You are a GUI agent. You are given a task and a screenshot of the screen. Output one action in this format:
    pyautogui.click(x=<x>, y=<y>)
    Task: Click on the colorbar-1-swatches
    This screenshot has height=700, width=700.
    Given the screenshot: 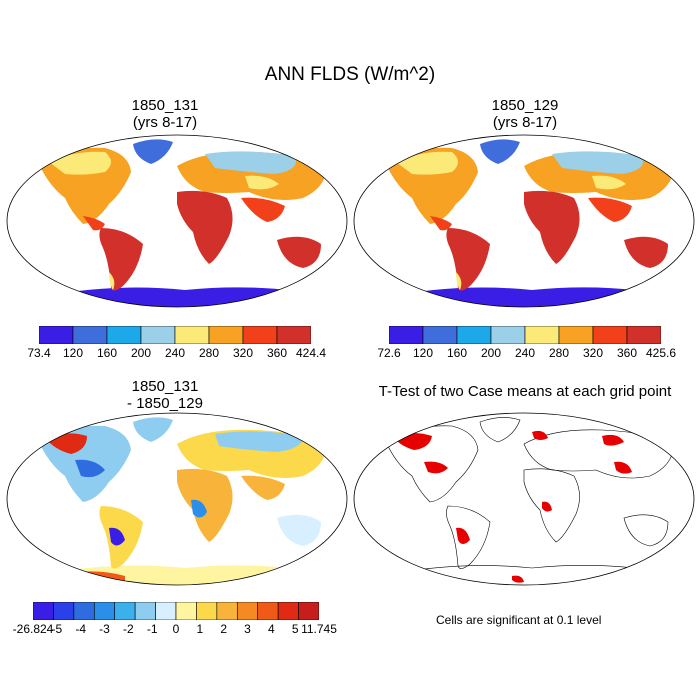 What is the action you would take?
    pyautogui.click(x=175, y=335)
    